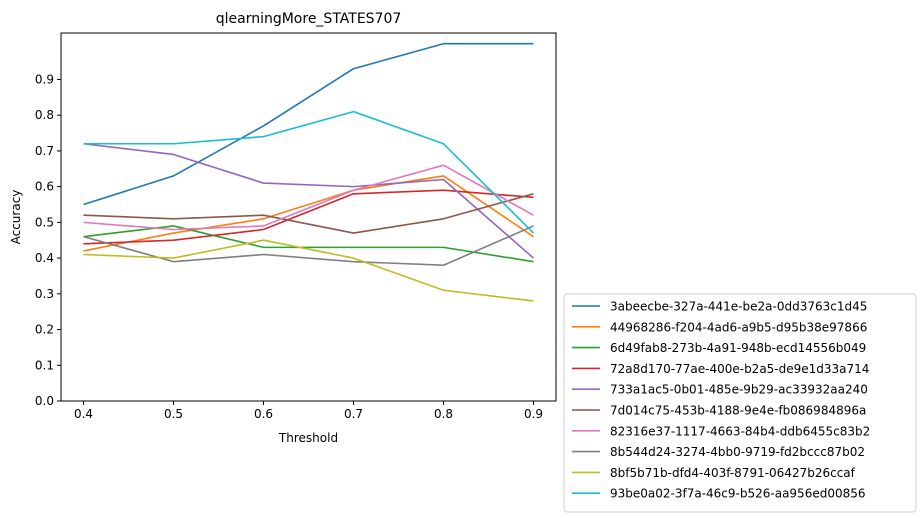  What do you see at coordinates (44, 330) in the screenshot?
I see `y-tick-label: 0.2` at bounding box center [44, 330].